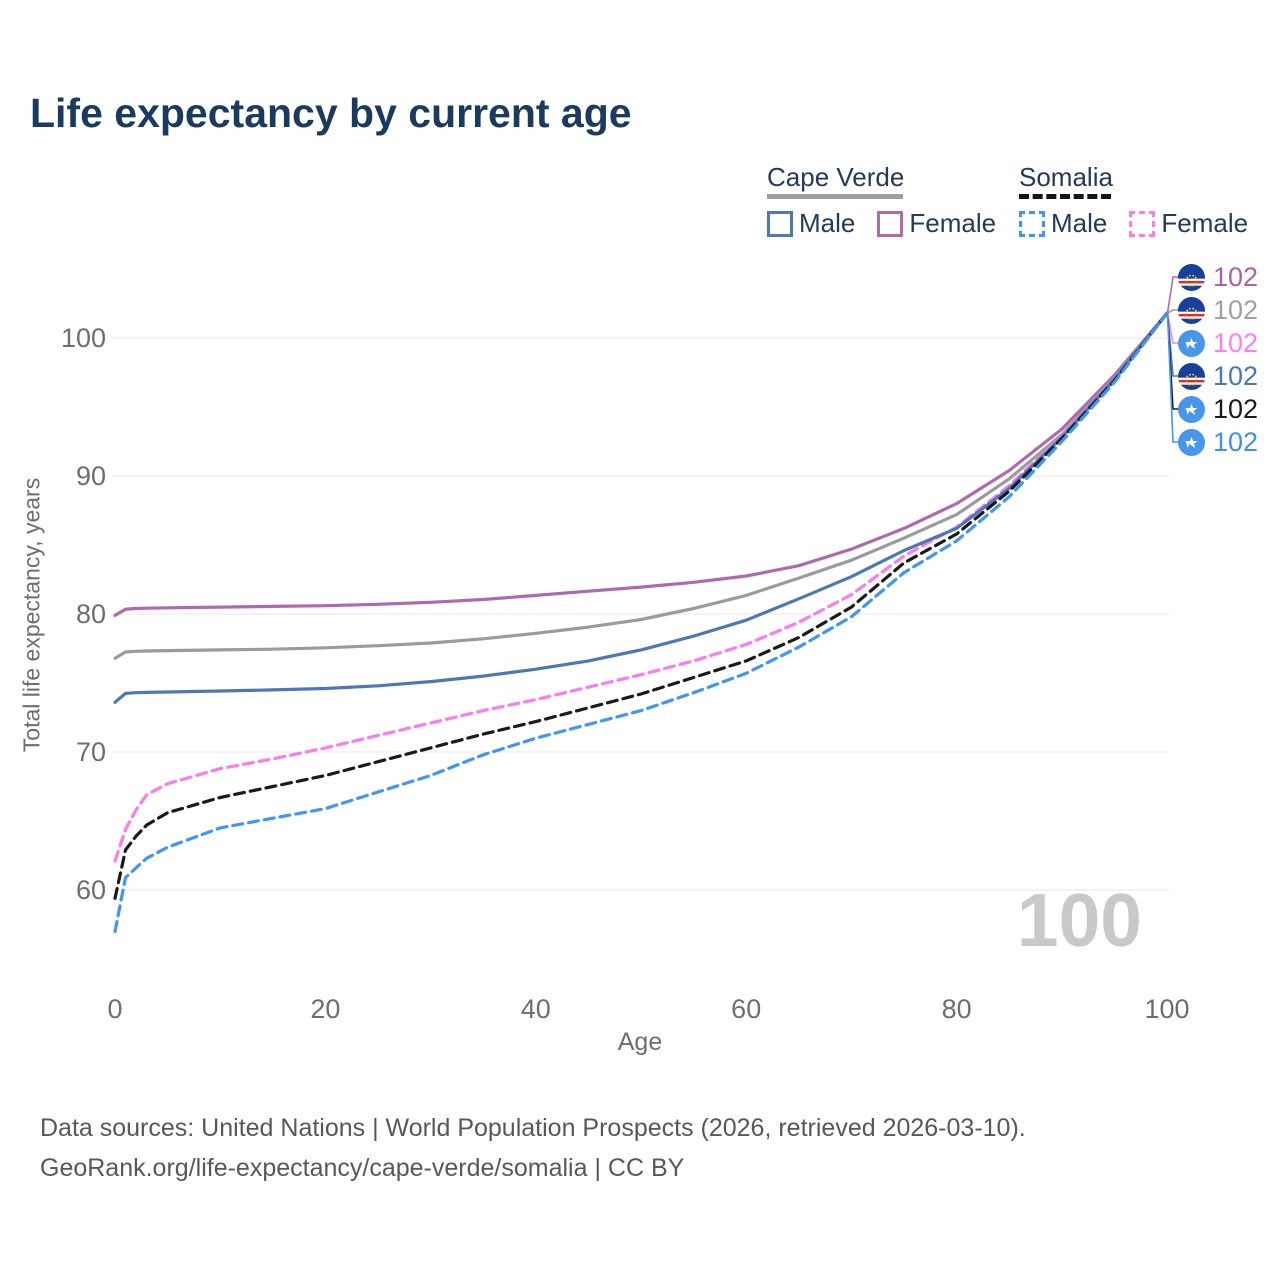 Image resolution: width=1280 pixels, height=1280 pixels. I want to click on series-end-label-cape-verde-female: 102, so click(1218, 277).